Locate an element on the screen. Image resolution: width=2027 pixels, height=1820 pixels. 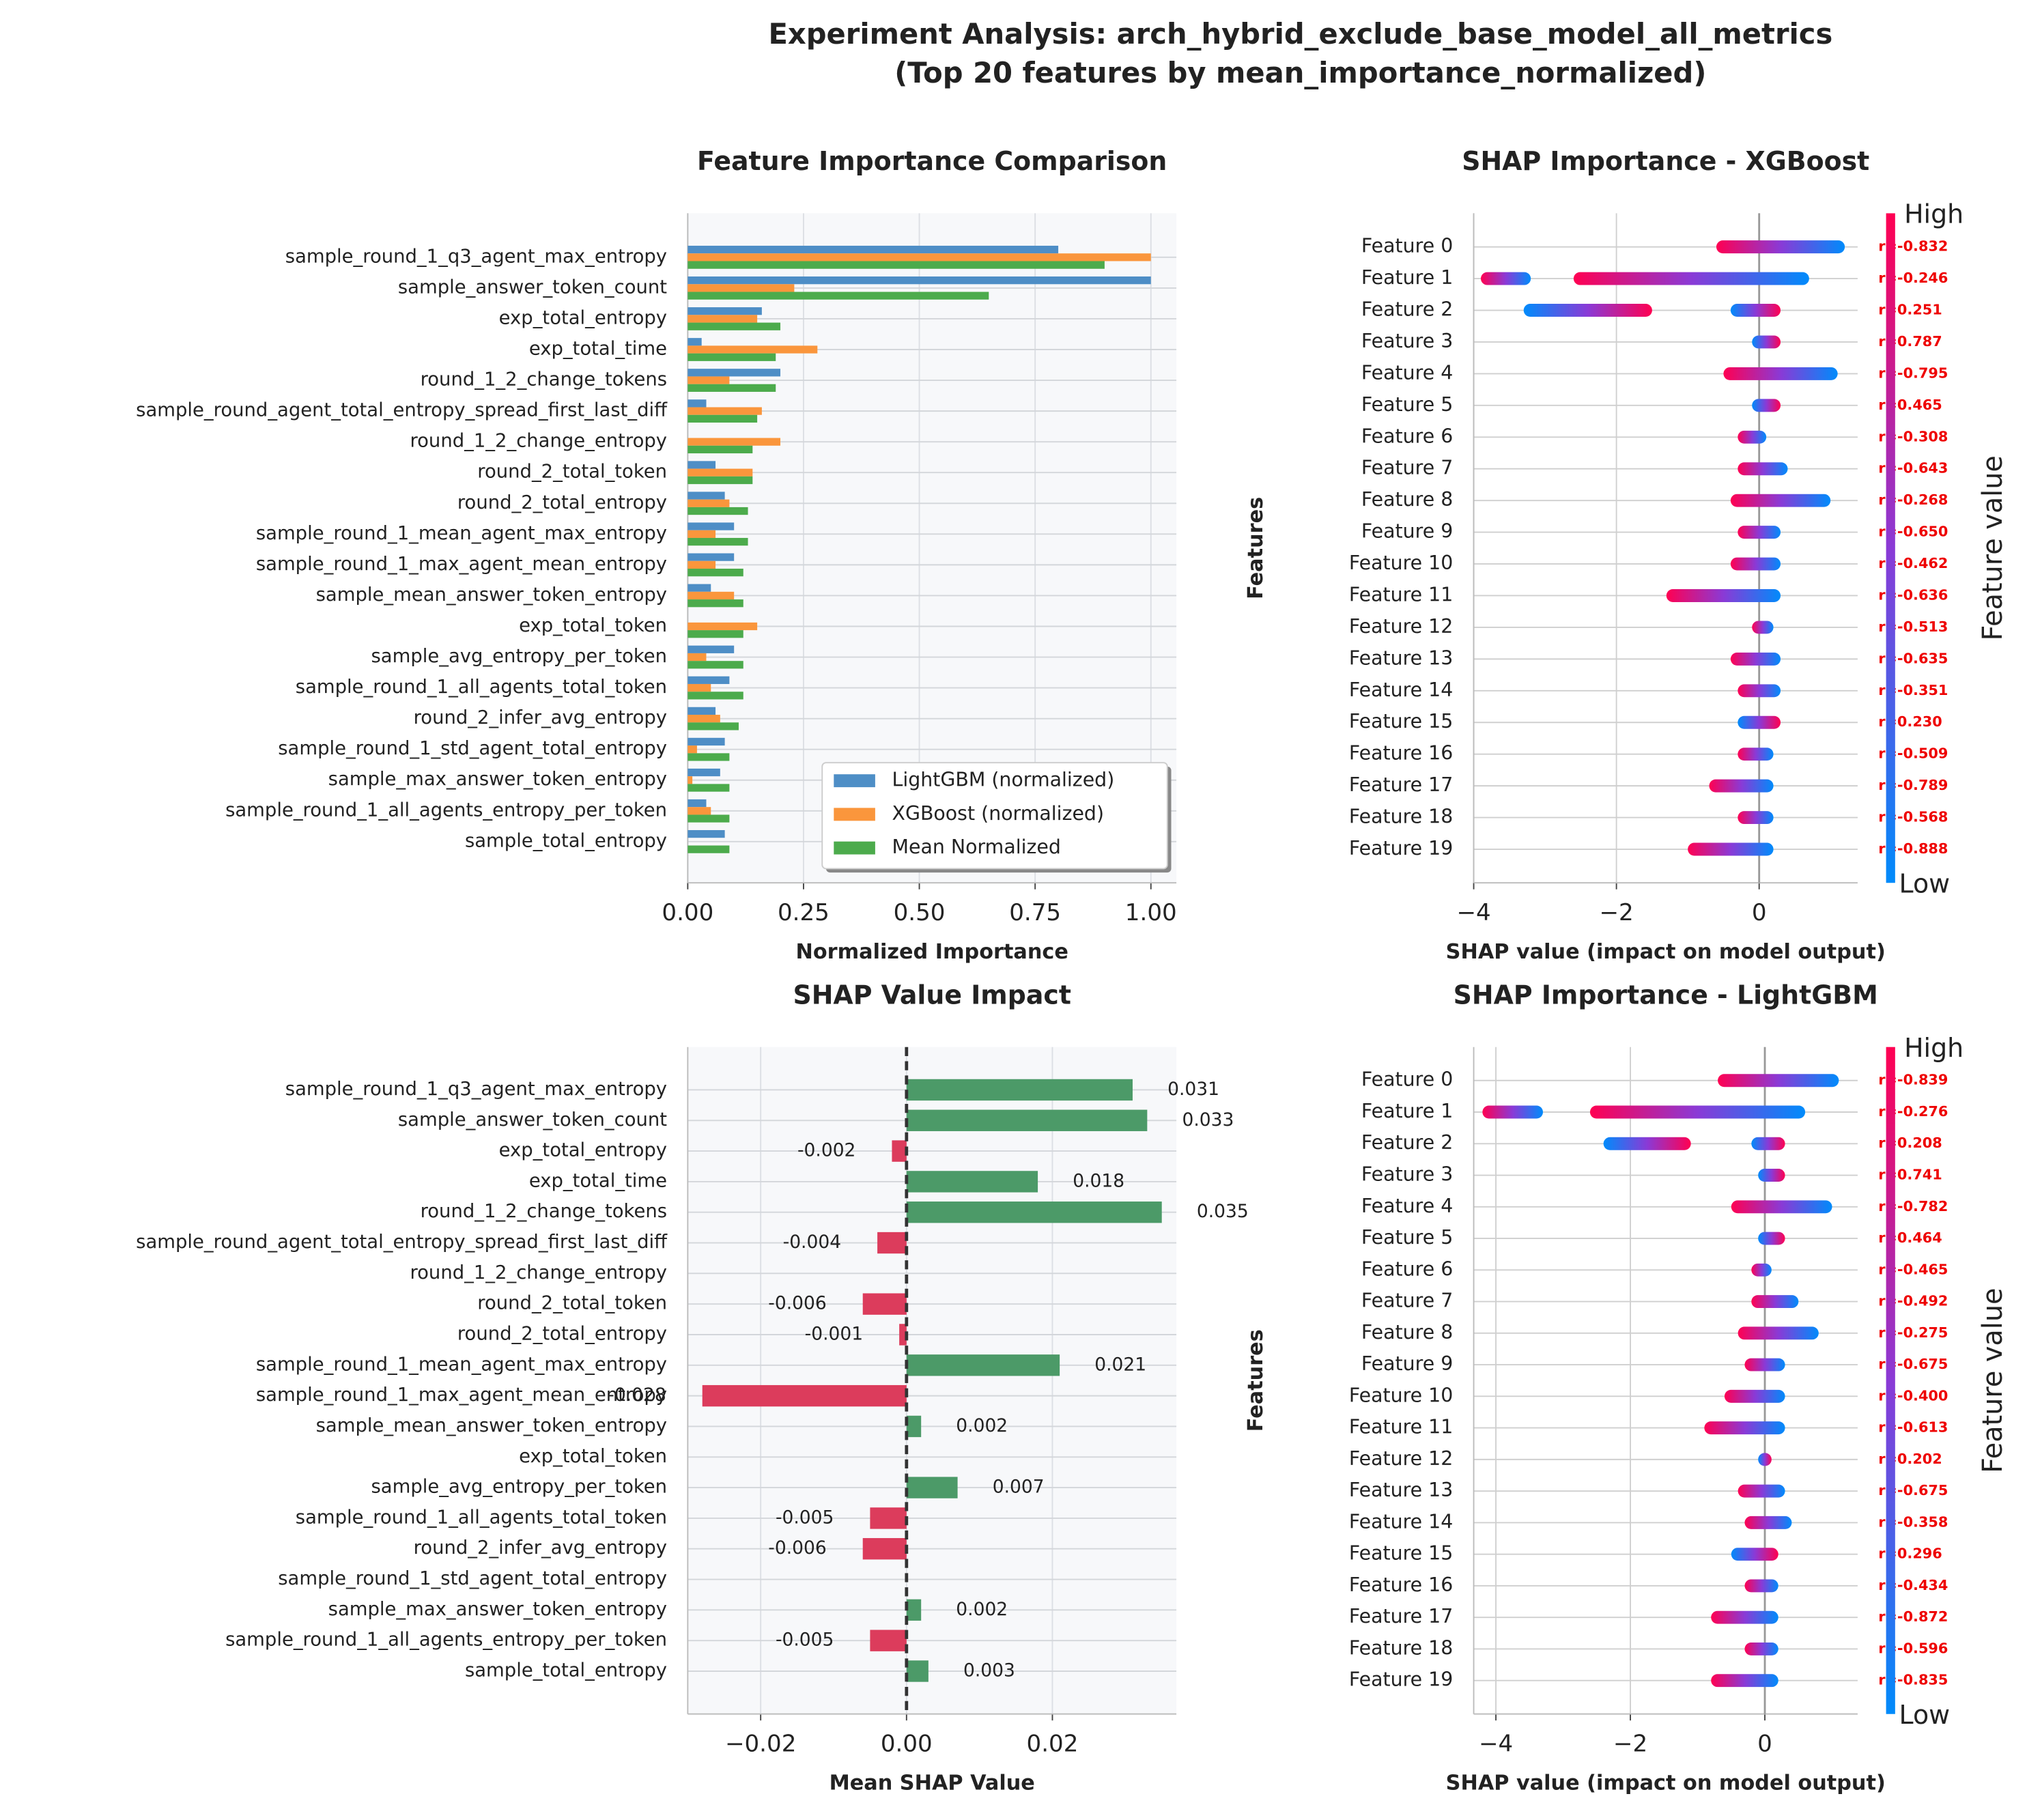
value-label: 0.021 is located at coordinates (1120, 1364).